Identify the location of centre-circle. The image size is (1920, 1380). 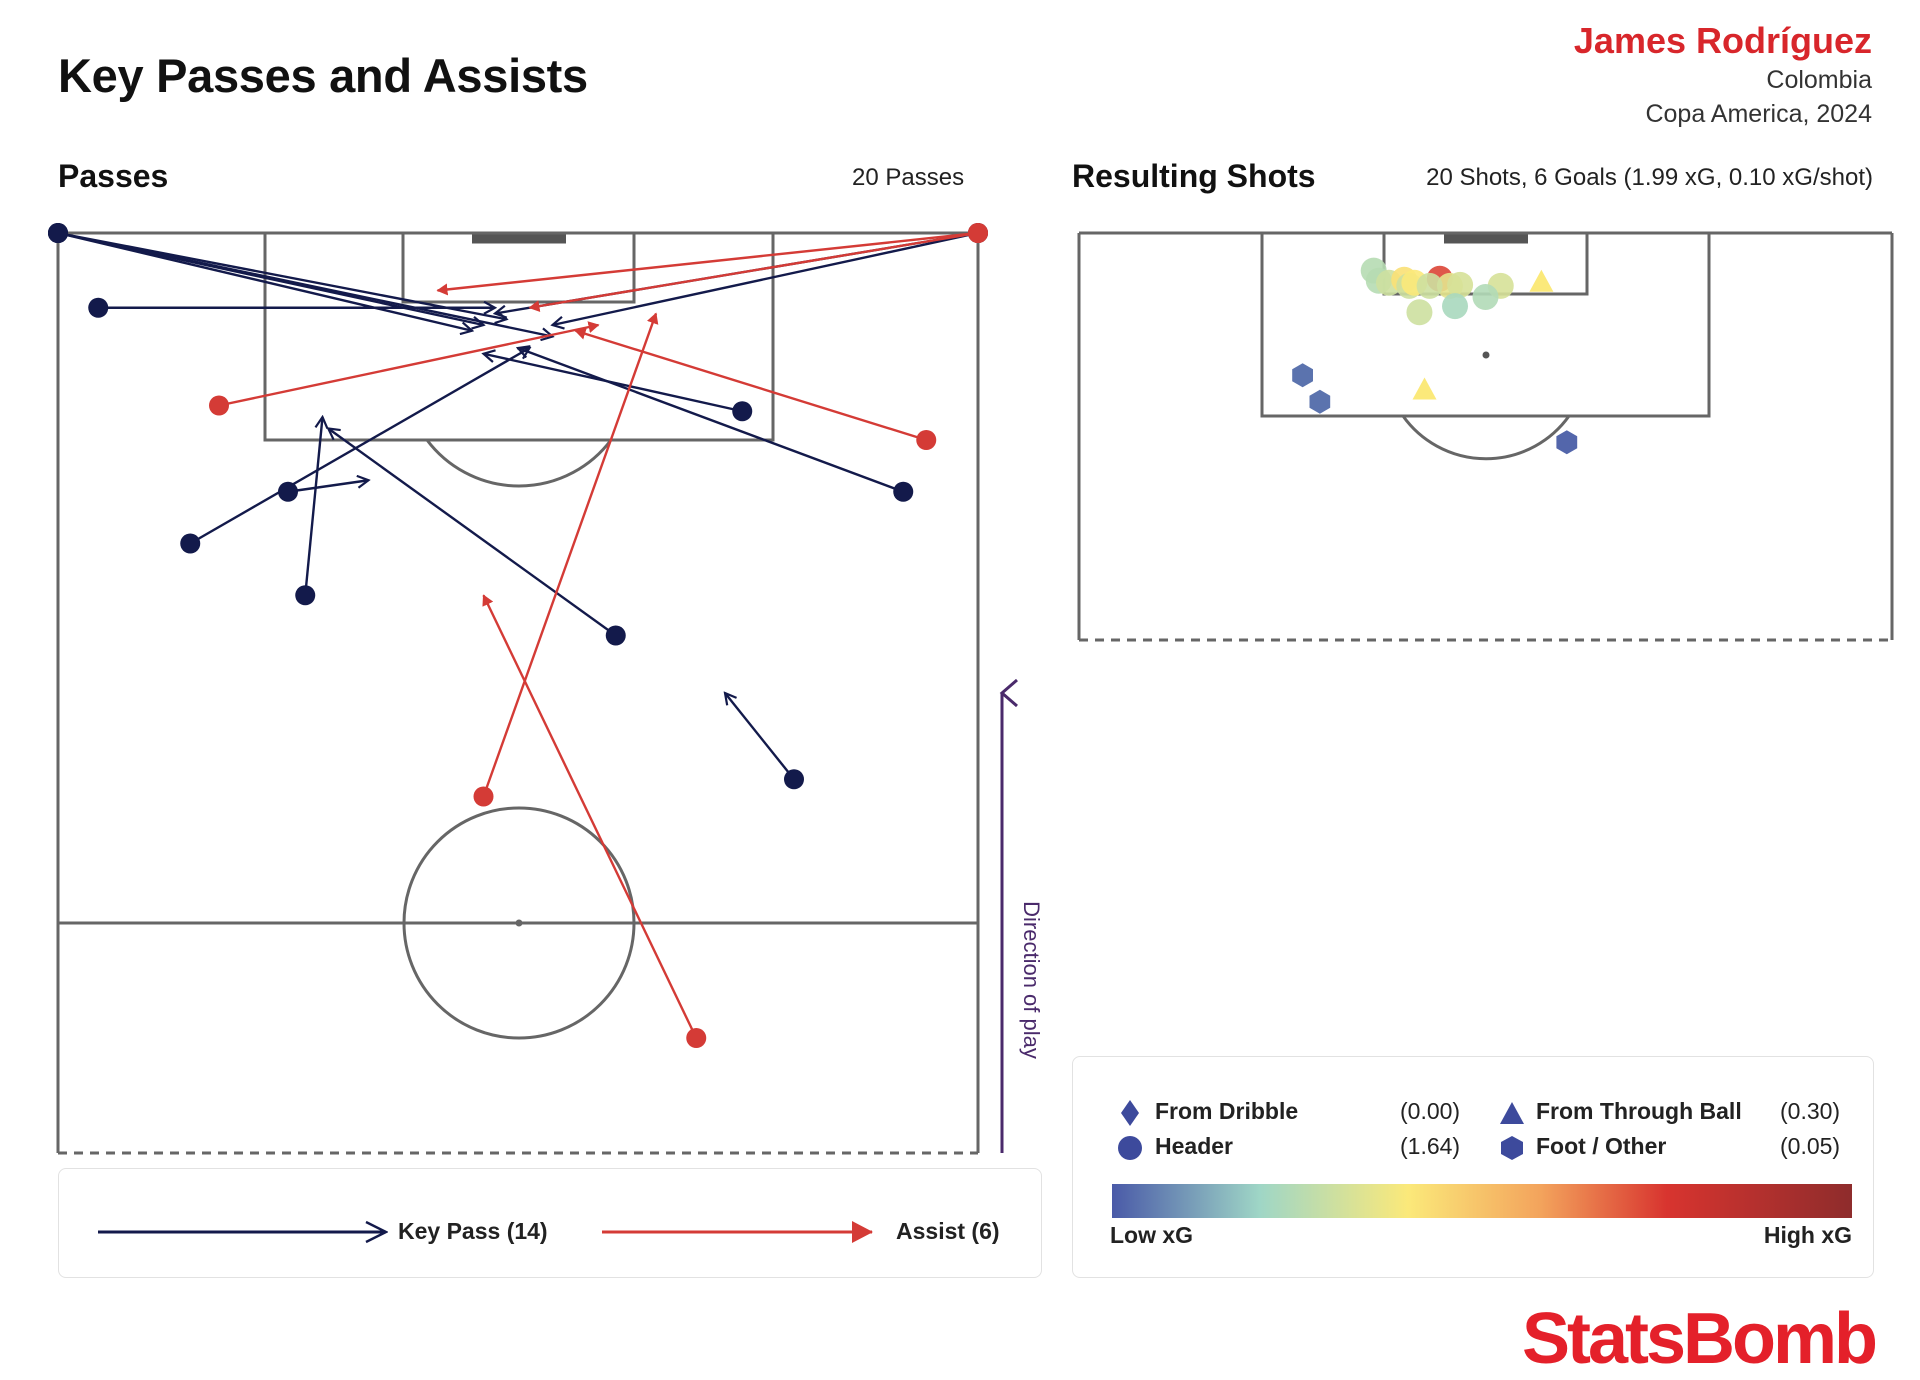
(519, 923).